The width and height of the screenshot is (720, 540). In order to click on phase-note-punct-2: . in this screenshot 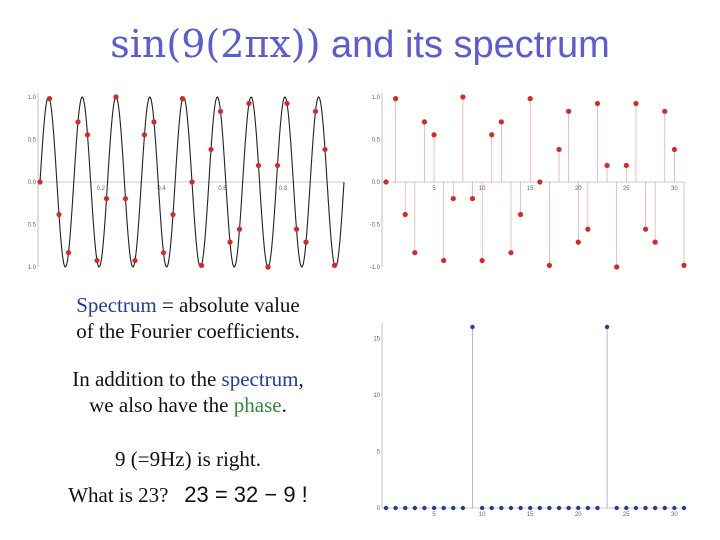, I will do `click(284, 405)`.